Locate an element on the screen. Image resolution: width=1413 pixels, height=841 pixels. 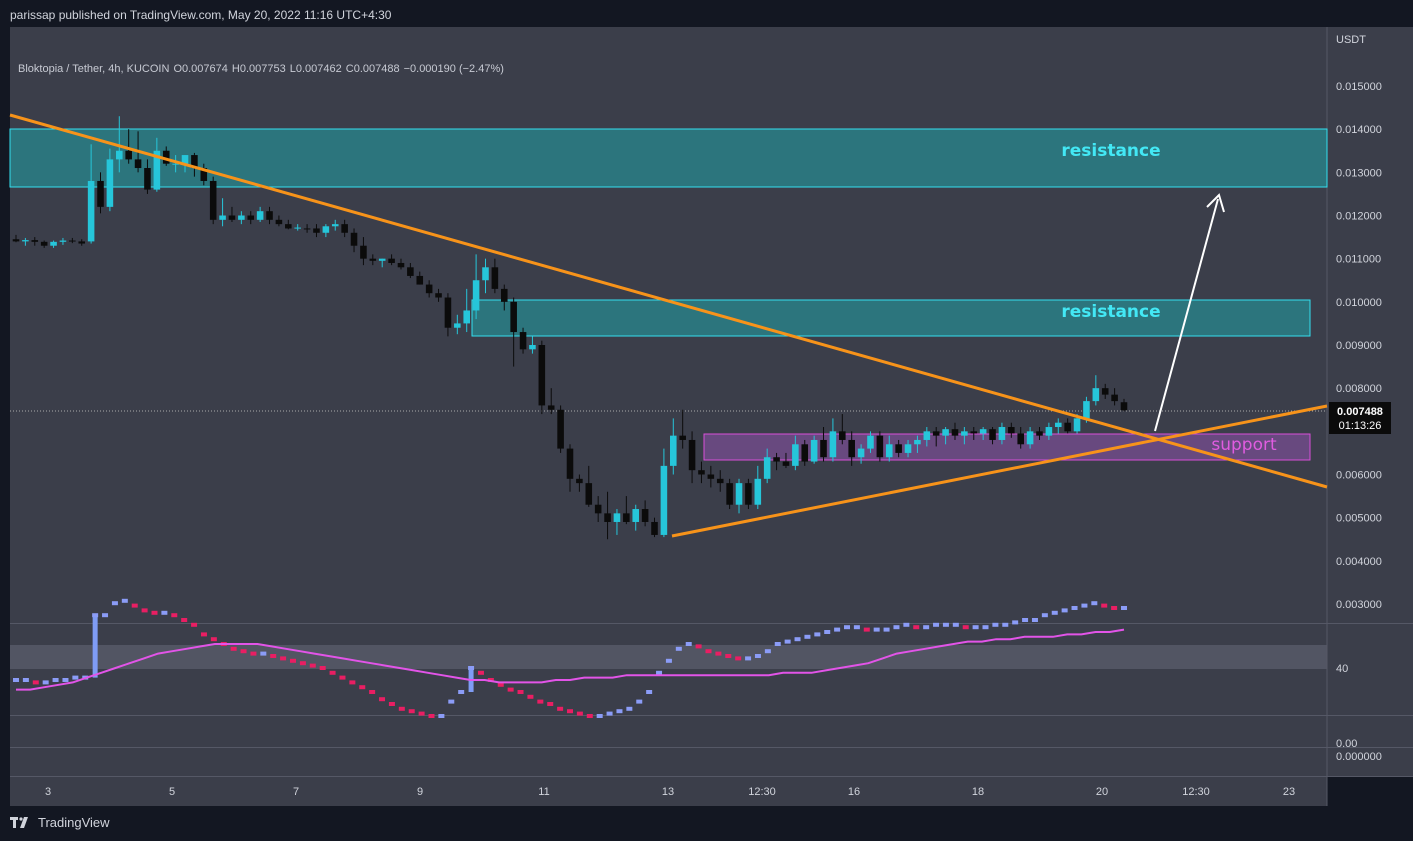
indicator-tick-label: 0.000000 is located at coordinates (1359, 757).